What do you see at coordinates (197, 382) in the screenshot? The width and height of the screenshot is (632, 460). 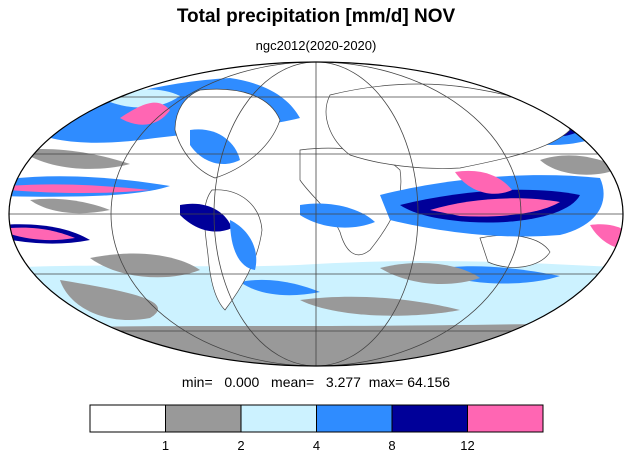 I see `min-label: min=` at bounding box center [197, 382].